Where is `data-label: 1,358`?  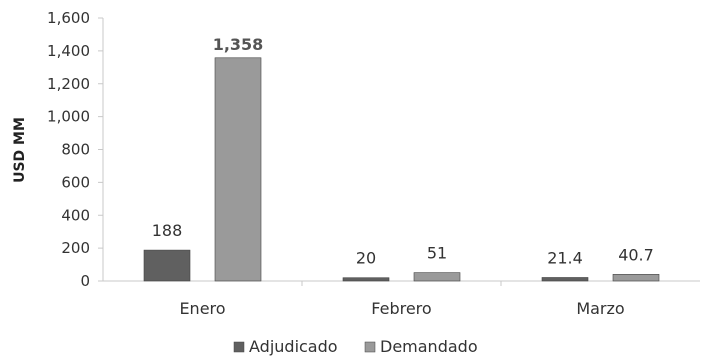
data-label: 1,358 is located at coordinates (238, 44).